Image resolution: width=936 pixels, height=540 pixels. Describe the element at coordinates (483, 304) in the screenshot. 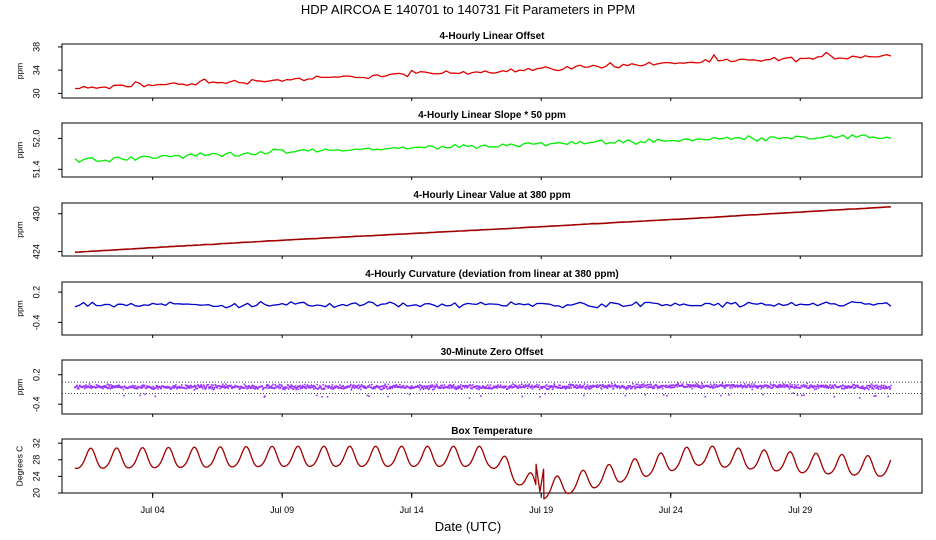

I see `data-marks-4-hourly-curvature-deviation-from-linear-at-380-ppm` at that location.